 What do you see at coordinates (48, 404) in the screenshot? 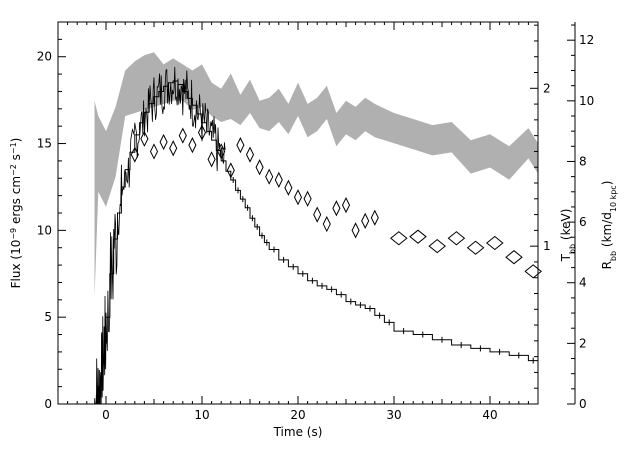
I see `y-left-tick-label: 0` at bounding box center [48, 404].